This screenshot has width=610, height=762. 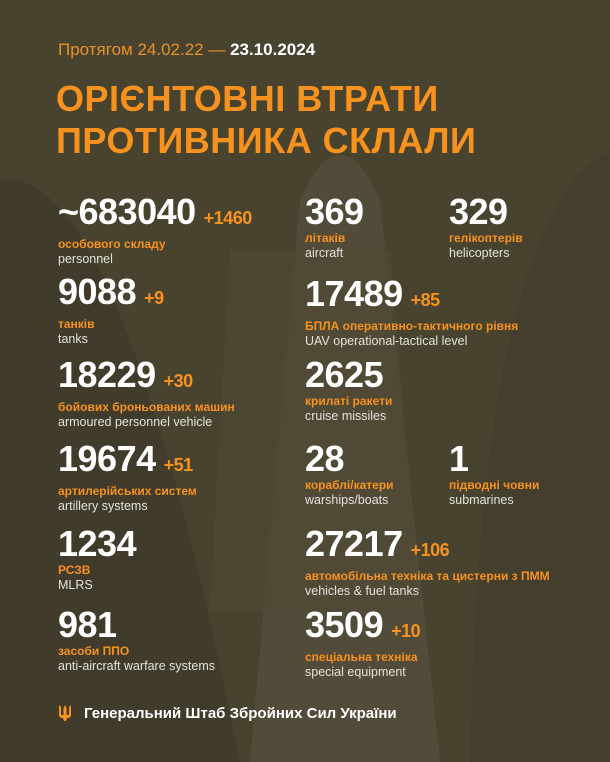 What do you see at coordinates (103, 506) in the screenshot?
I see `stat-label-en: artillery systems` at bounding box center [103, 506].